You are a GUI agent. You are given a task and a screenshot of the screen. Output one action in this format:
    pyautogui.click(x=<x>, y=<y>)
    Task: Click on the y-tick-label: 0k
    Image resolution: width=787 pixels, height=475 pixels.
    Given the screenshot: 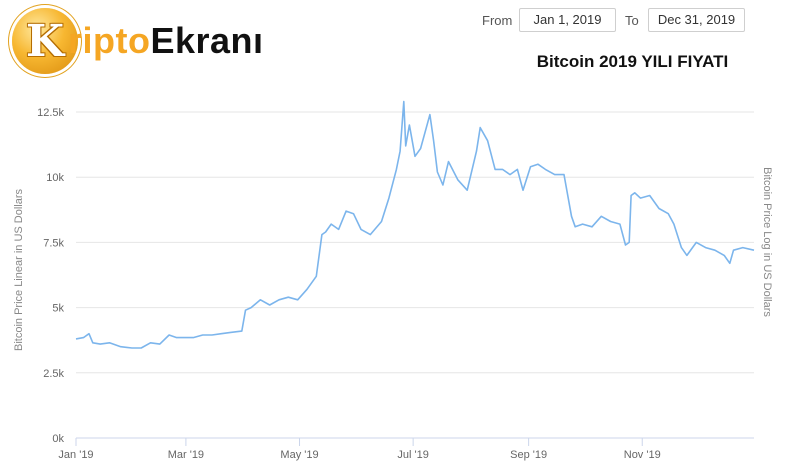 What is the action you would take?
    pyautogui.click(x=58, y=439)
    